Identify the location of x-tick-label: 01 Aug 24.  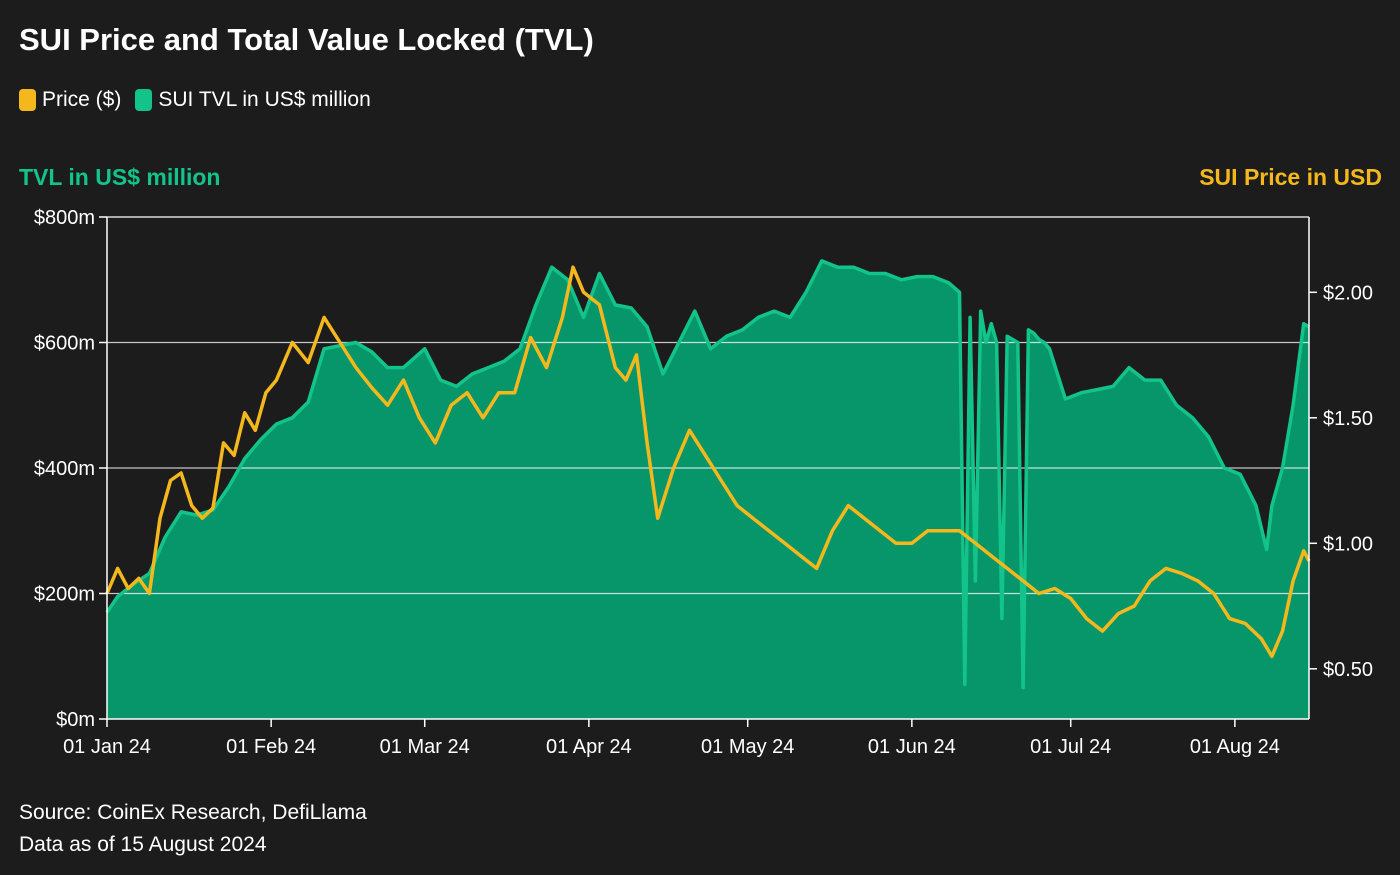
(1235, 747).